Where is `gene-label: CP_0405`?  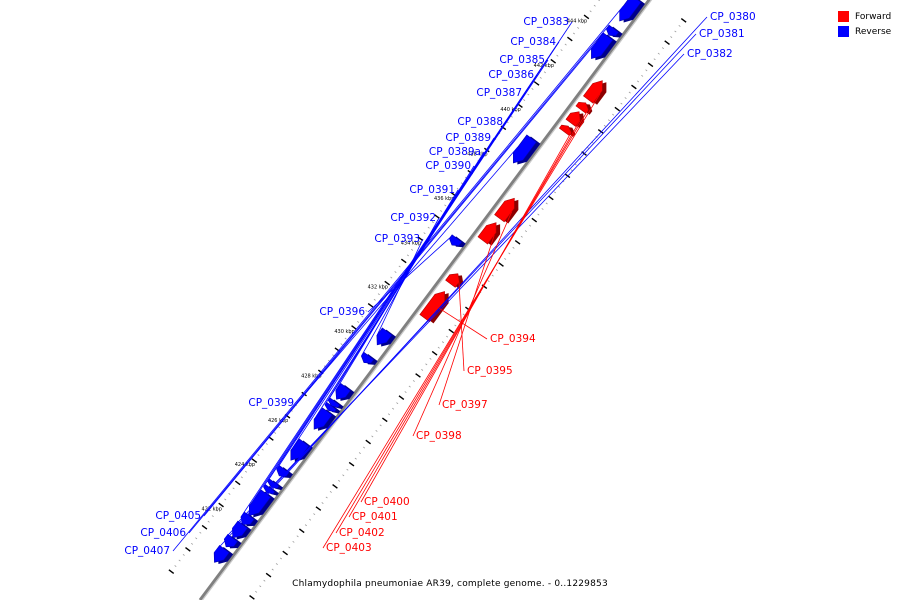
gene-label: CP_0405 is located at coordinates (178, 516).